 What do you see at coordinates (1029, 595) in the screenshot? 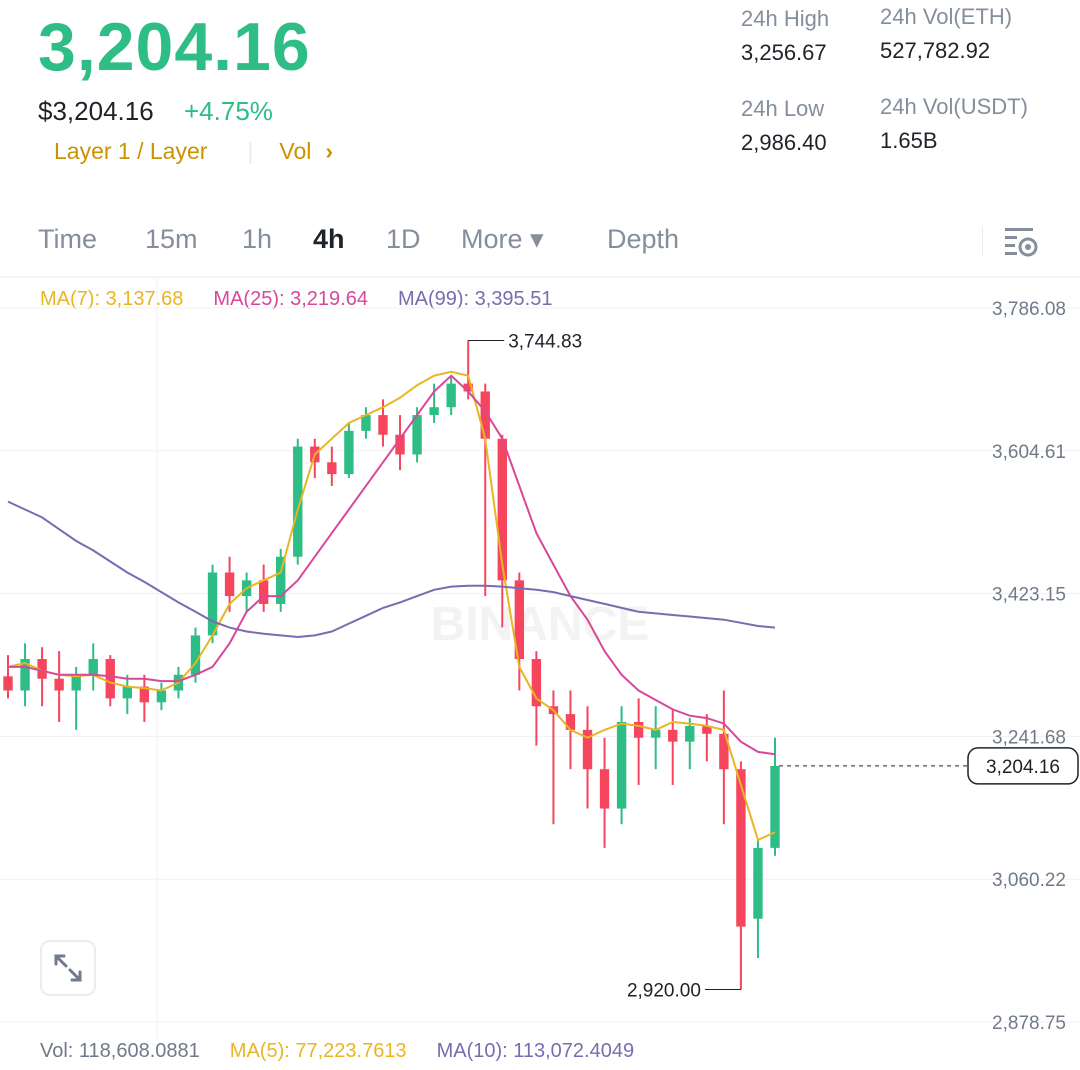
I see `y-tick-label: 3,423.15` at bounding box center [1029, 595].